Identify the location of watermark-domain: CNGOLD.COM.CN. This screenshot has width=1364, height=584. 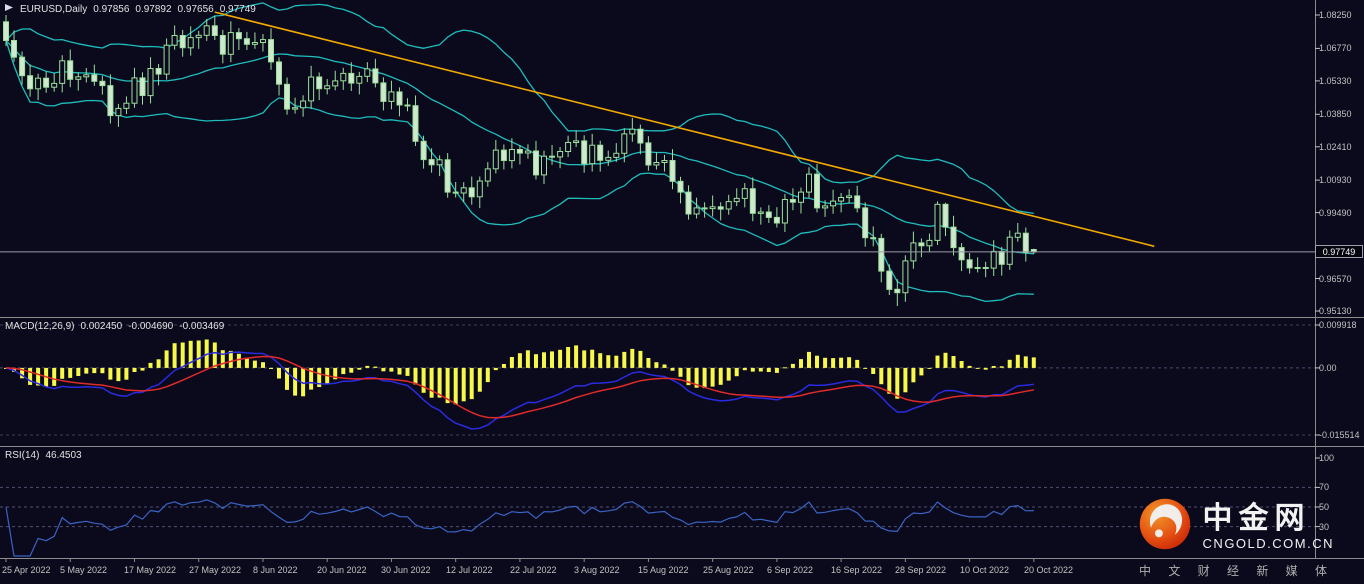
(1268, 543).